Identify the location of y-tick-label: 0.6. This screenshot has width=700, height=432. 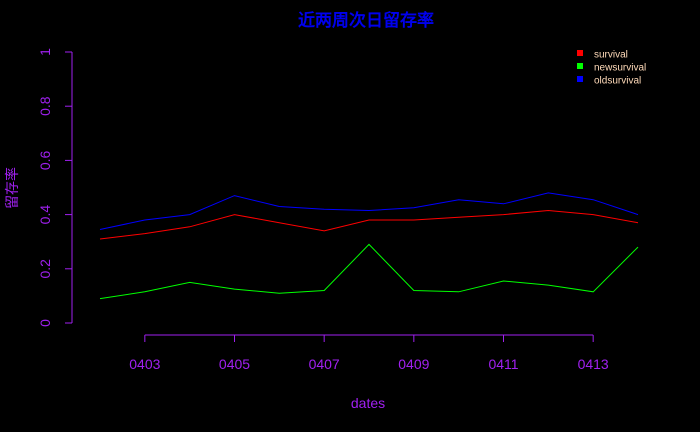
(45, 160).